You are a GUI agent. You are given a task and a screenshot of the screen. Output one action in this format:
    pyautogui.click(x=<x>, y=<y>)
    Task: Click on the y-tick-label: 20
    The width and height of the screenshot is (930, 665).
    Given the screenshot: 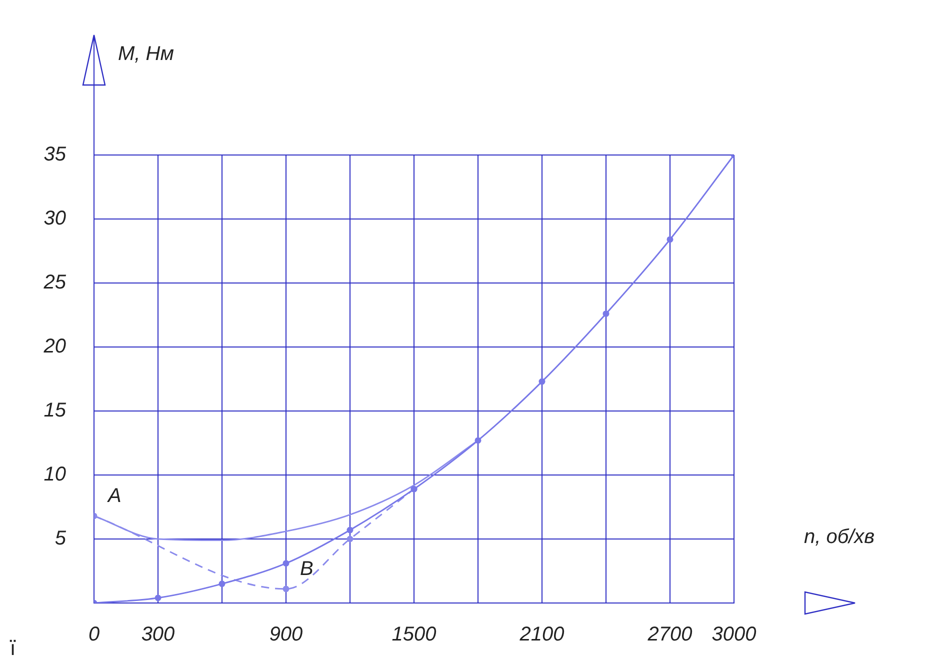 What is the action you would take?
    pyautogui.click(x=54, y=347)
    